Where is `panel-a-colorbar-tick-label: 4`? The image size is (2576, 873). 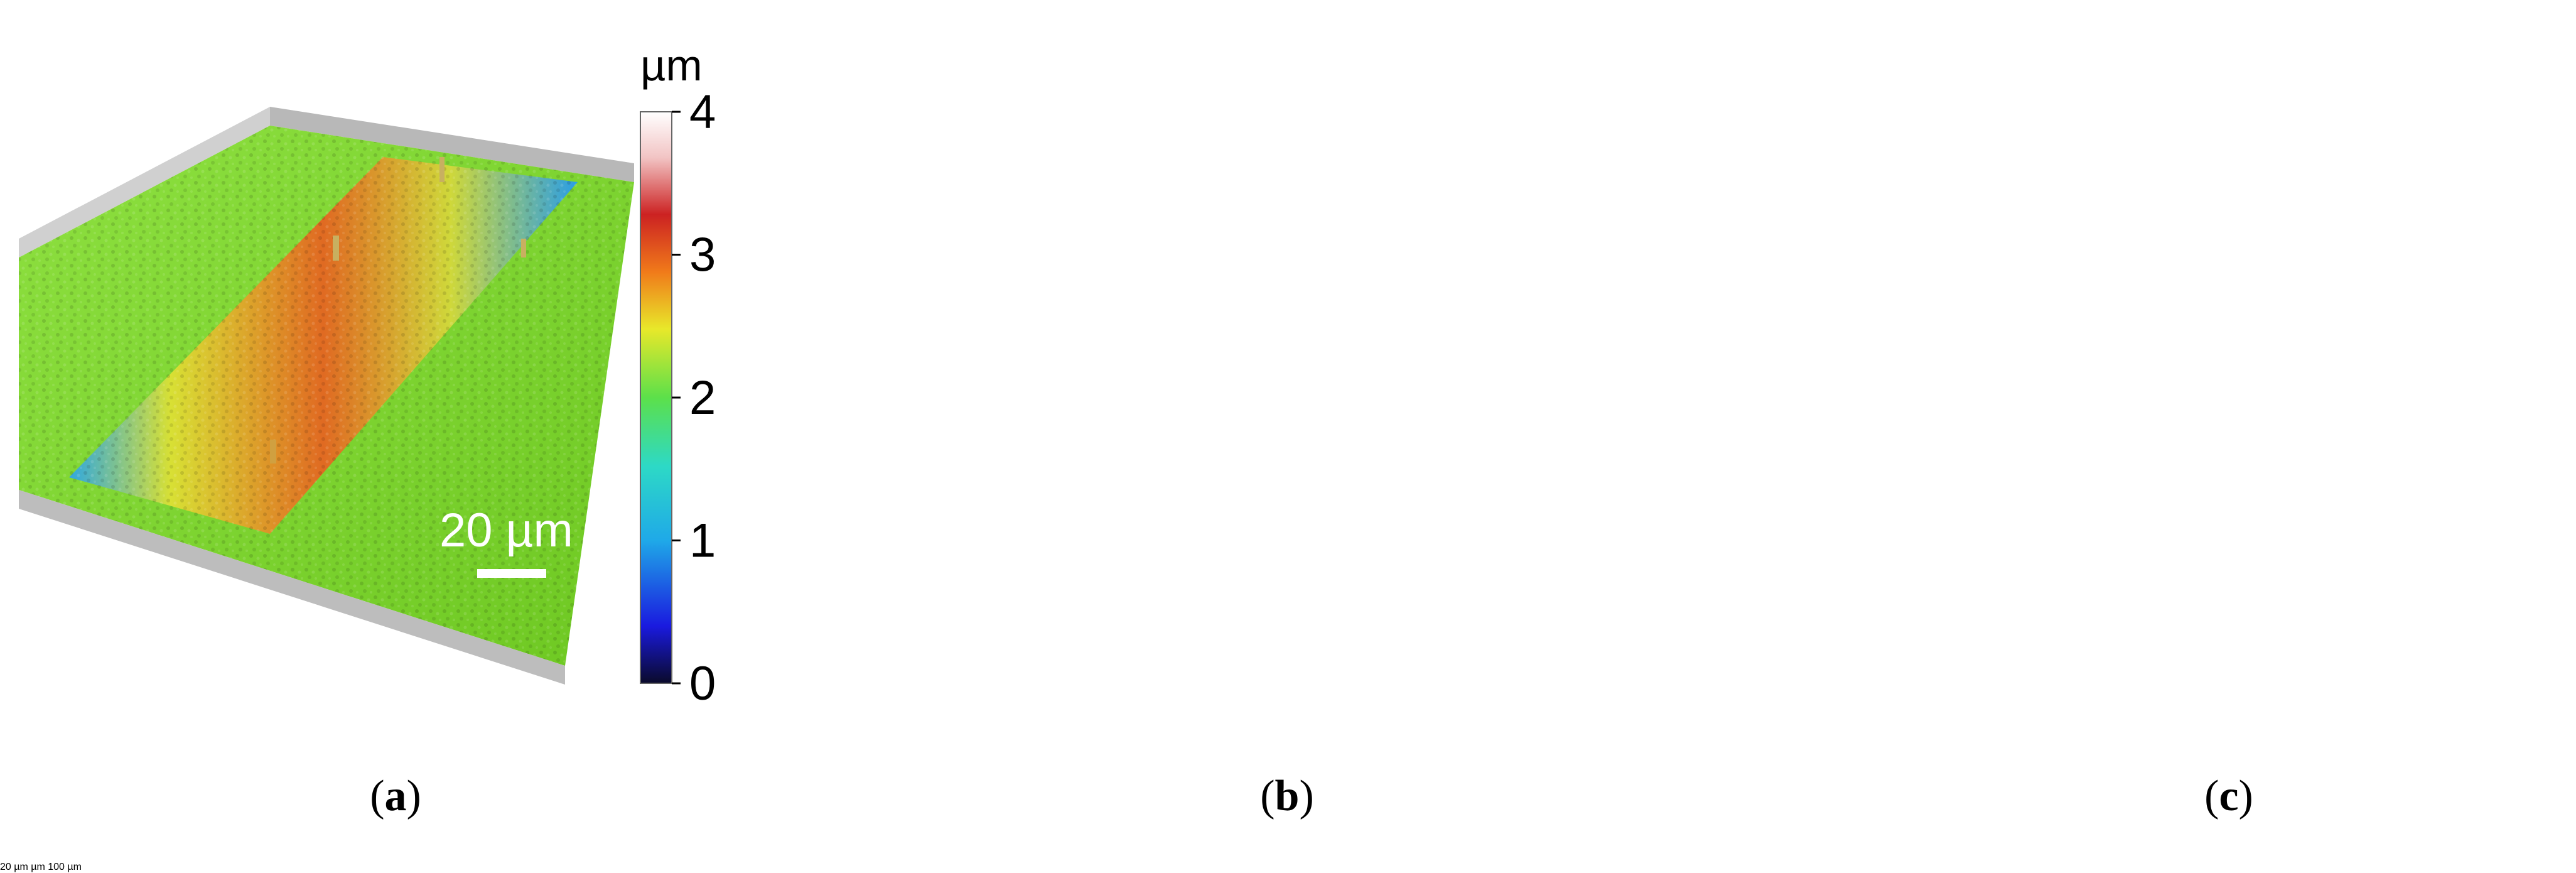 panel-a-colorbar-tick-label: 4 is located at coordinates (702, 112).